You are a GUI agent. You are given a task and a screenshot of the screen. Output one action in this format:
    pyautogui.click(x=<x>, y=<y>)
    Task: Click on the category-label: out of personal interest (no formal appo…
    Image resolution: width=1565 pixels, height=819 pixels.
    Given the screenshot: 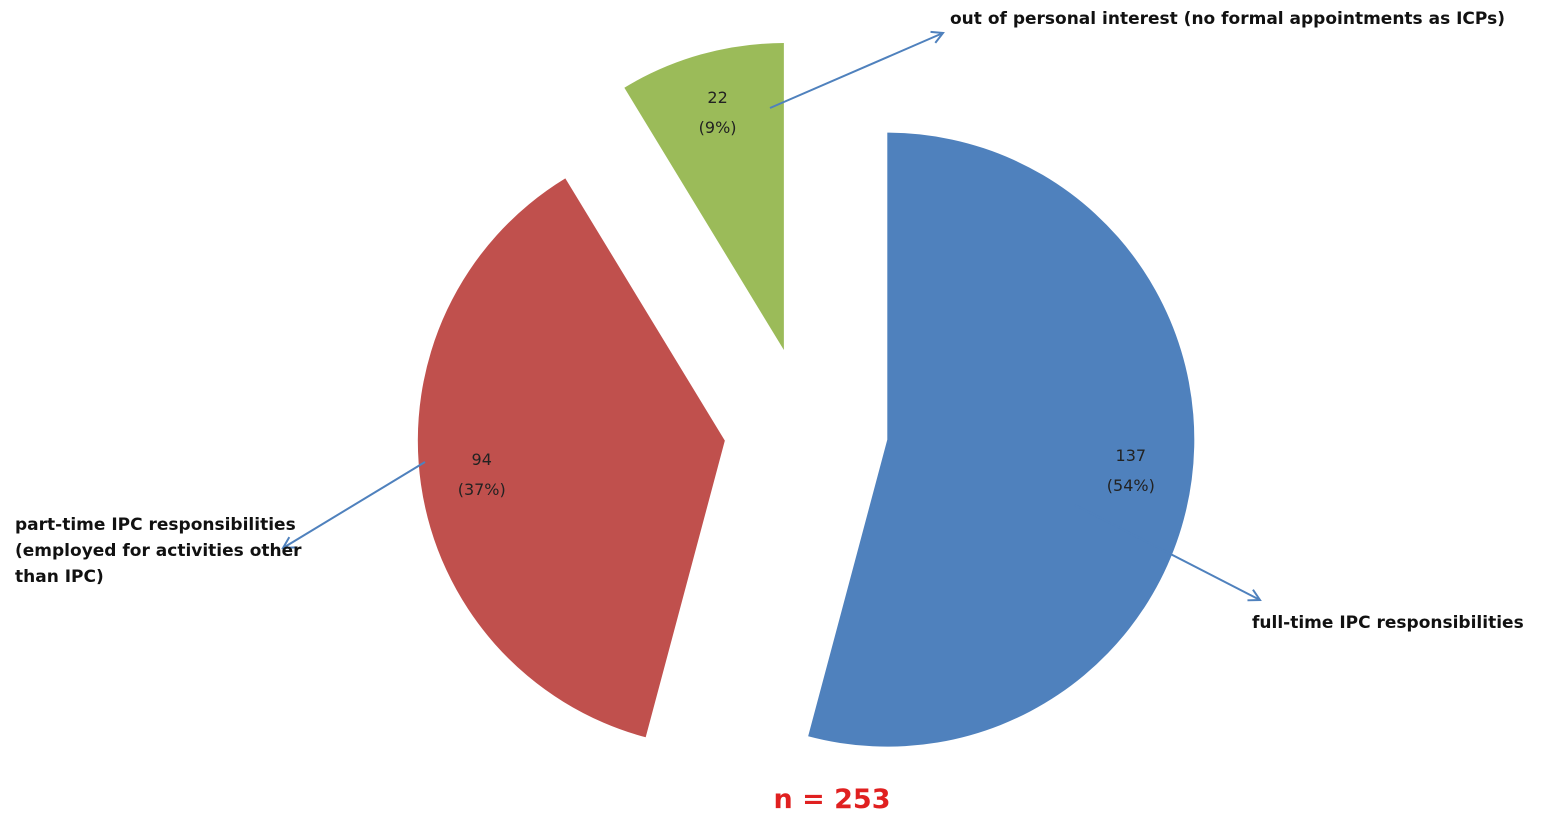 What is the action you would take?
    pyautogui.click(x=1227, y=19)
    